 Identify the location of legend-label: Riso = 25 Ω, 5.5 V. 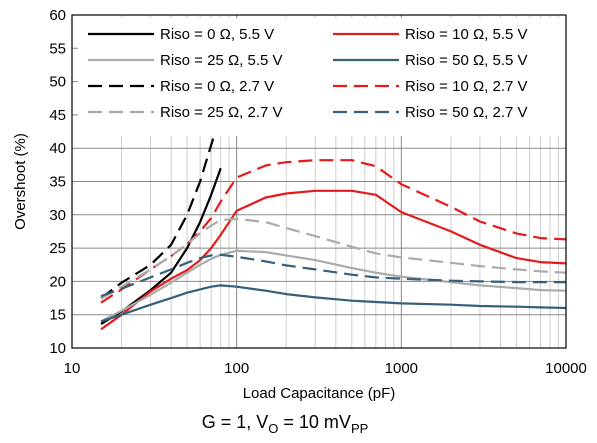
(221, 60).